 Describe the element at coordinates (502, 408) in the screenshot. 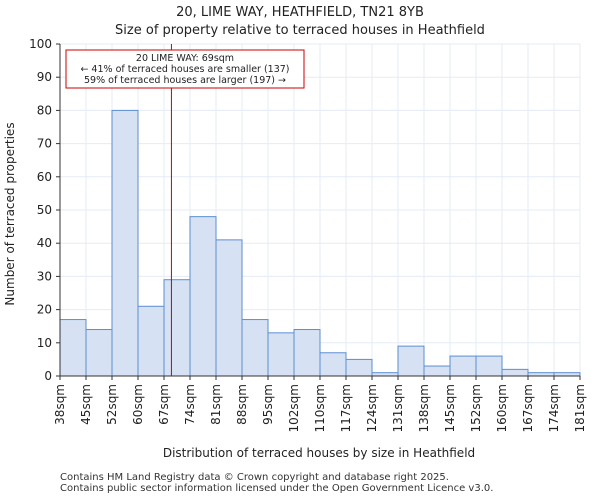

I see `x-tick-label-160sqm: 160sqm` at that location.